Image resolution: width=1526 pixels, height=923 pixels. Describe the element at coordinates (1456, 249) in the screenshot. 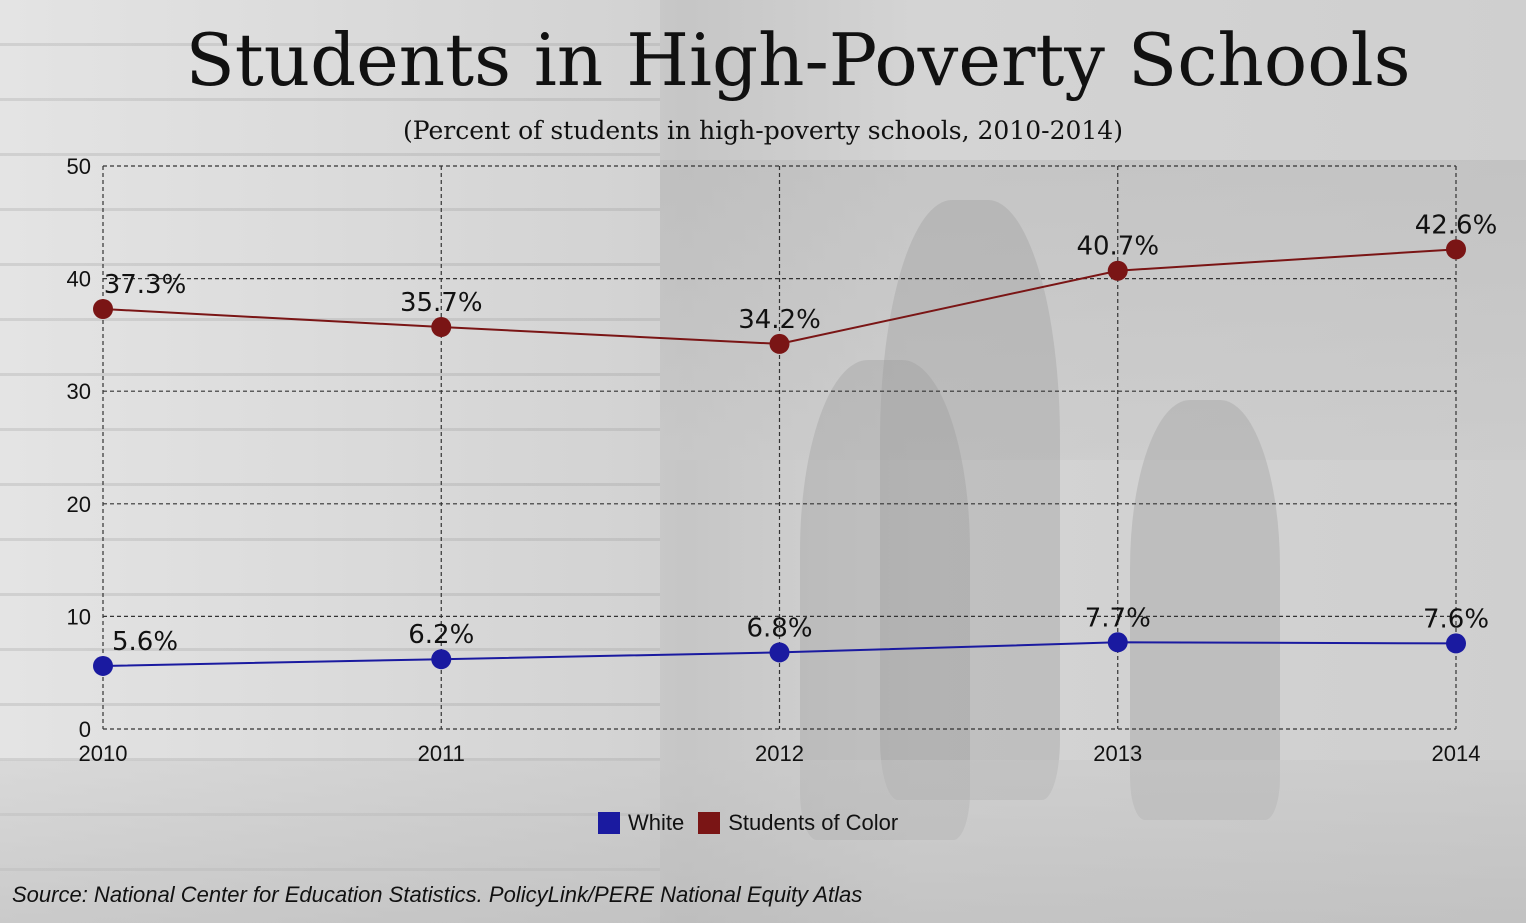

I see `data-point-students-of-color-2014` at that location.